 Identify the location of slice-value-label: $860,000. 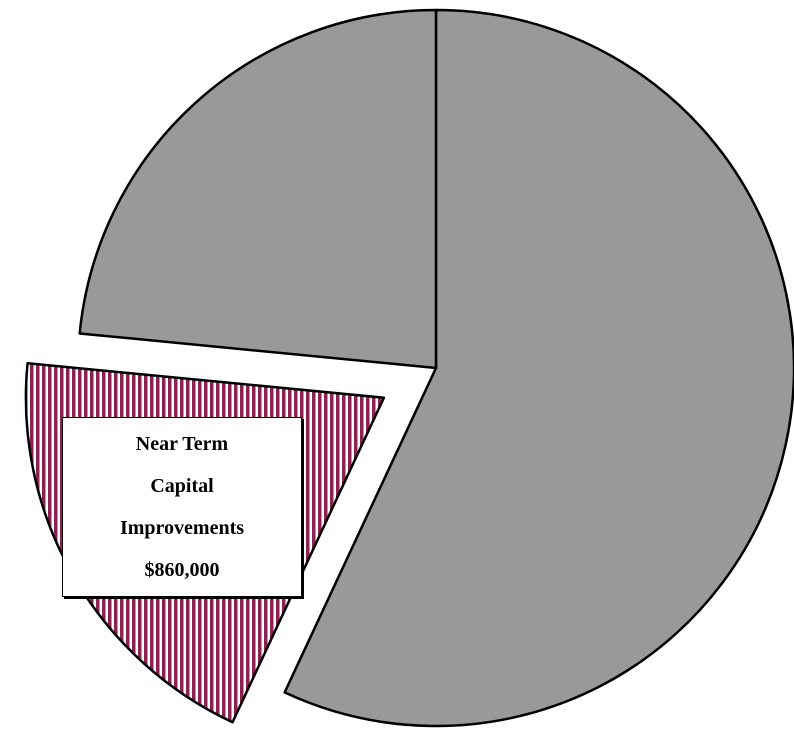
(182, 570).